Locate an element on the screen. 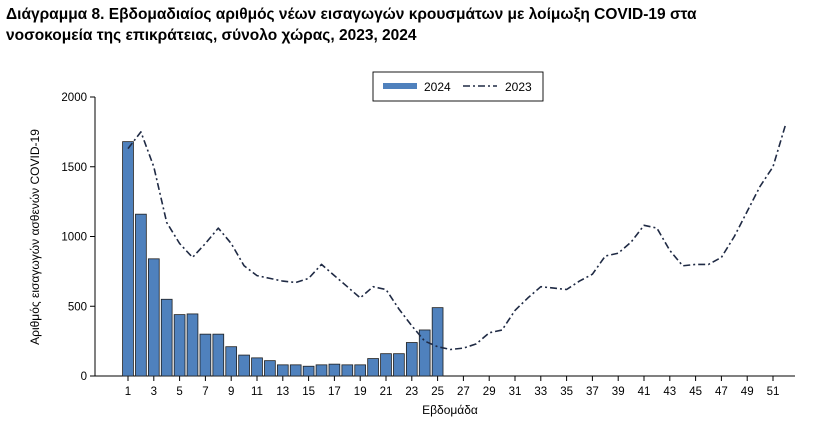 The image size is (836, 421). x-tick-label: 19 is located at coordinates (360, 392).